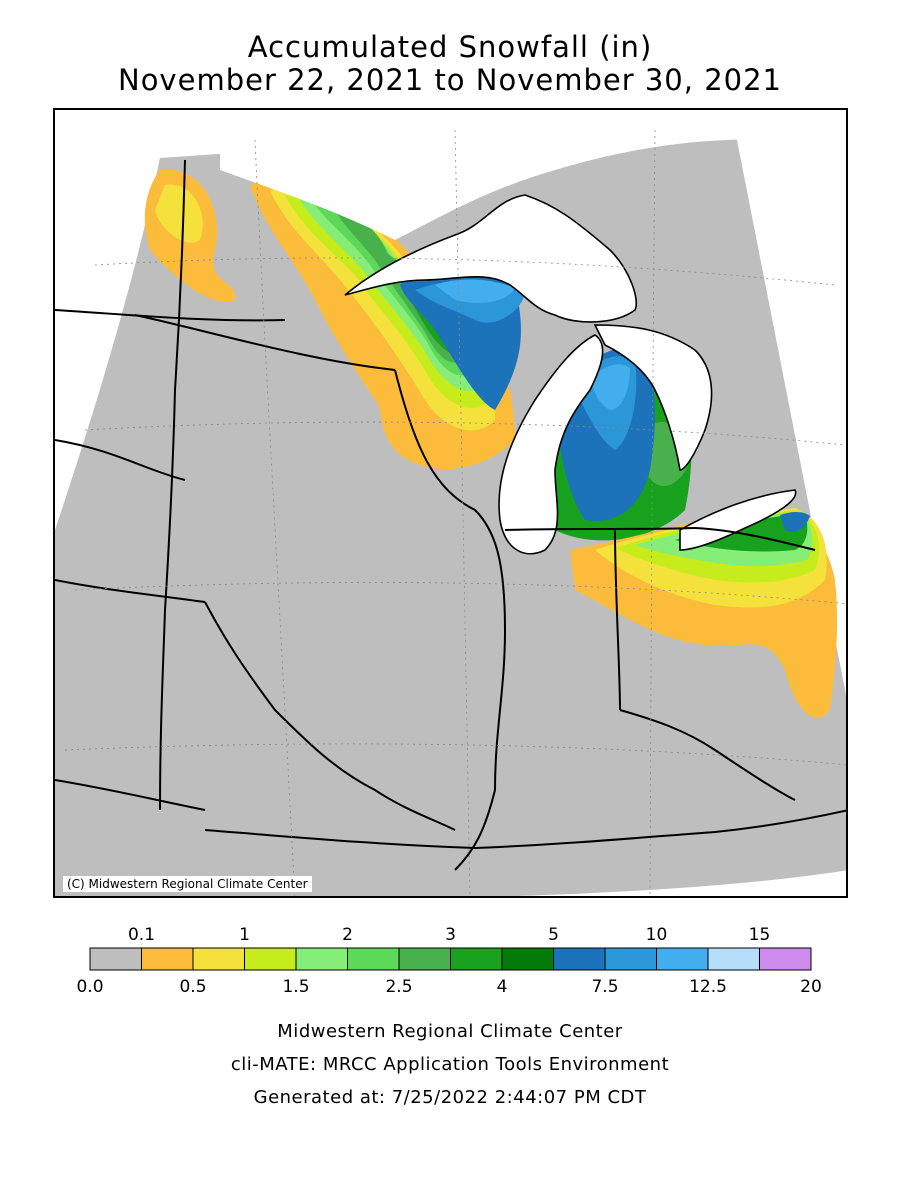 The image size is (900, 1200). I want to click on canada-north, so click(533, 175).